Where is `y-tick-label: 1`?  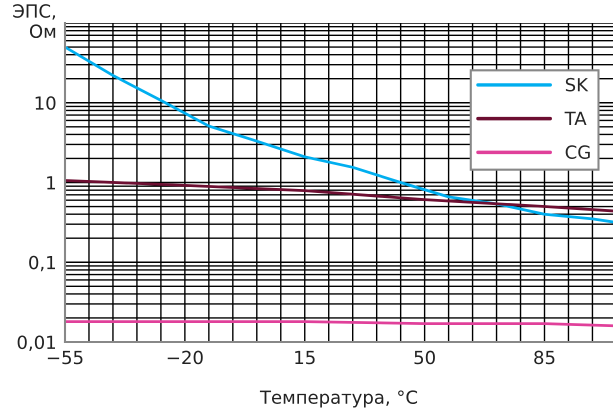
y-tick-label: 1 is located at coordinates (51, 183).